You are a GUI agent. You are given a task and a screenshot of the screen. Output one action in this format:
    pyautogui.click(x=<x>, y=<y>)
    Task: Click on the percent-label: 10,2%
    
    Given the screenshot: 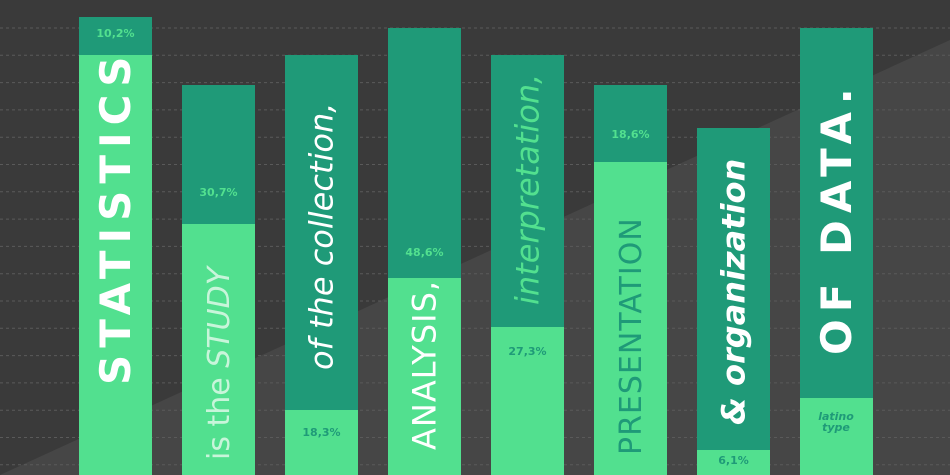 What is the action you would take?
    pyautogui.click(x=115, y=33)
    